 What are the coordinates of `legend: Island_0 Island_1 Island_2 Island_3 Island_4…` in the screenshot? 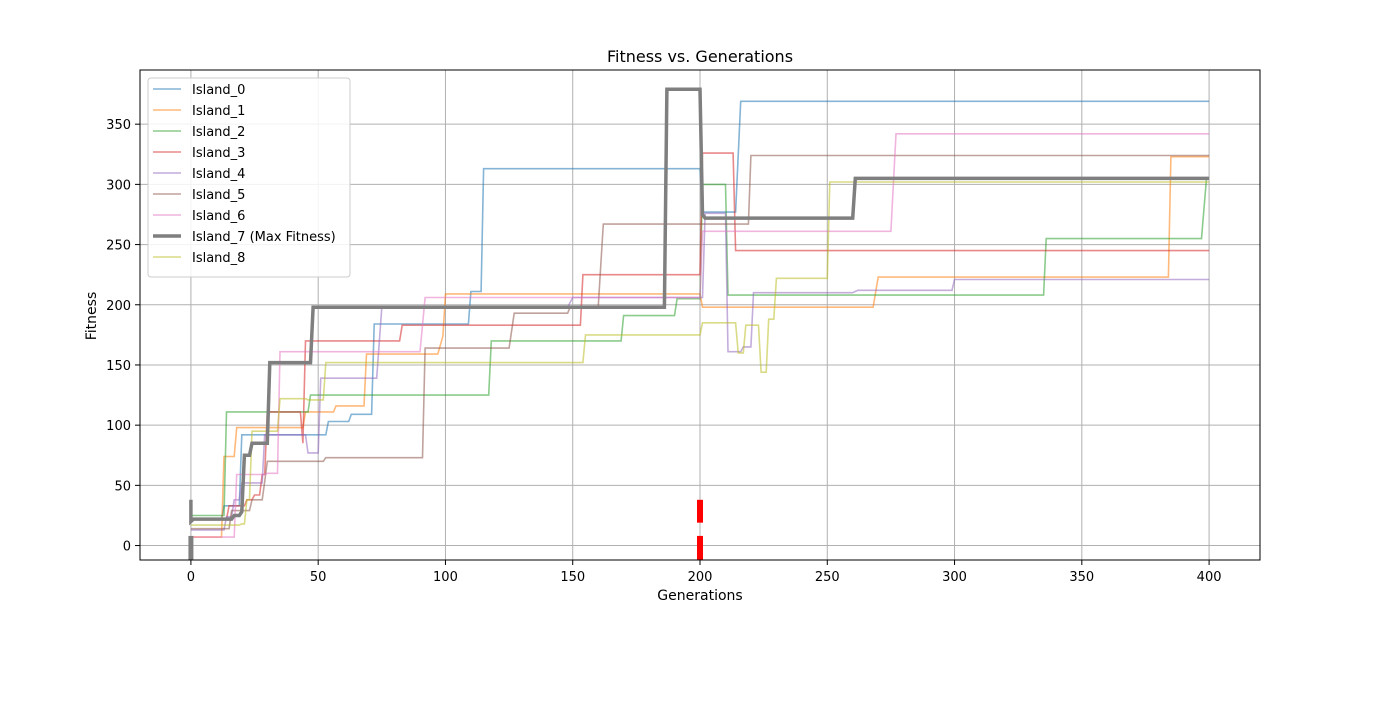 It's located at (249, 177).